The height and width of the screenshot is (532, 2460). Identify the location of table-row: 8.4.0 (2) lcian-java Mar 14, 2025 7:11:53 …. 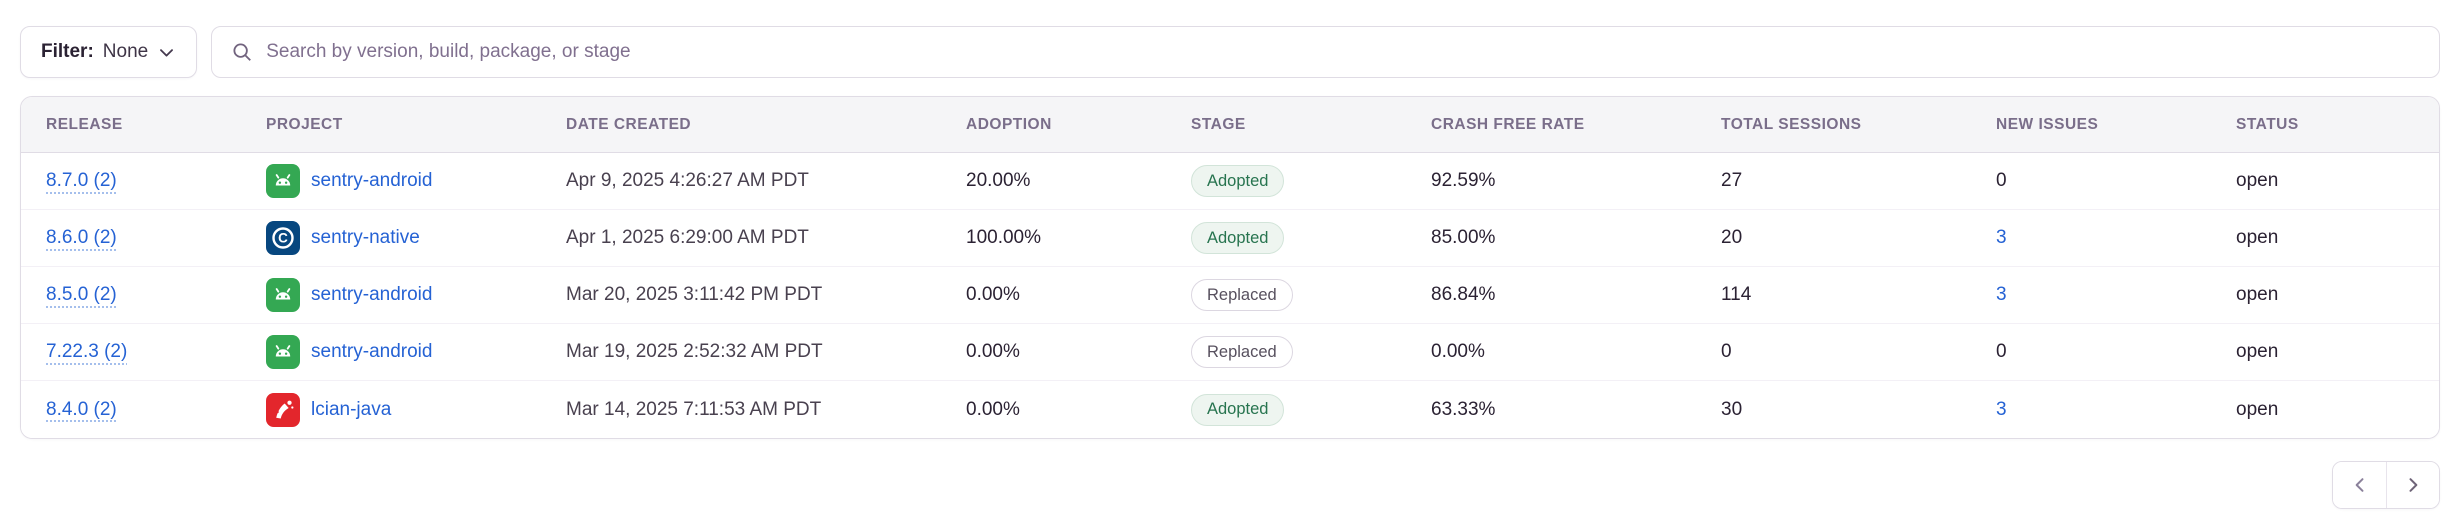
(1230, 409).